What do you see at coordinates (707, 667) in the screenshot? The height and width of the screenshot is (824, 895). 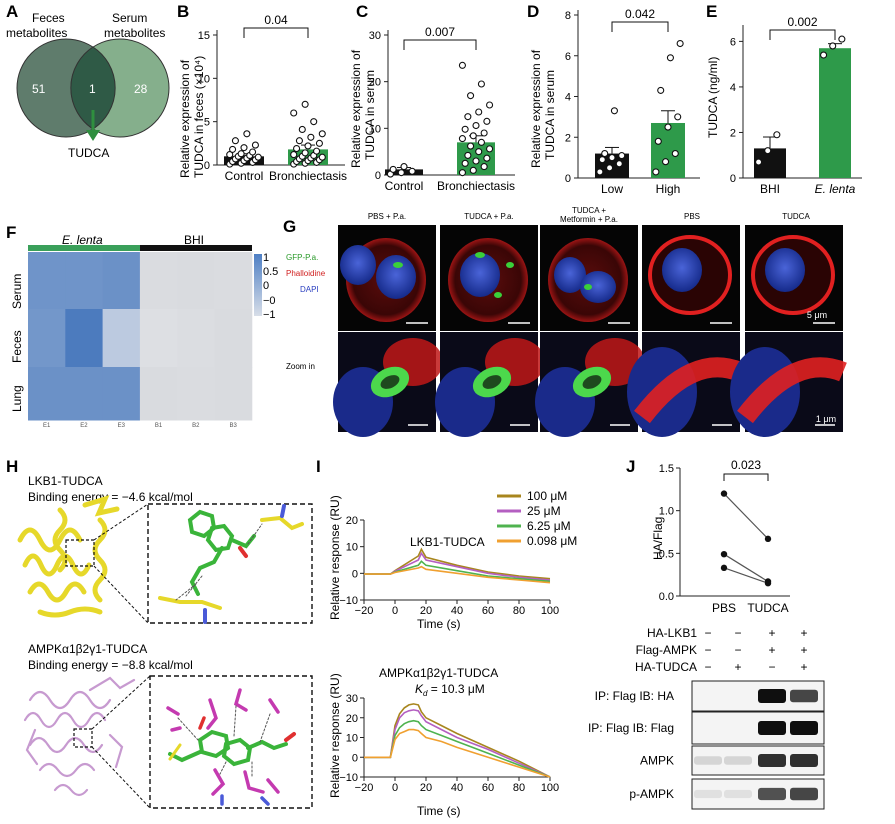 I see `treatment-mark: −` at bounding box center [707, 667].